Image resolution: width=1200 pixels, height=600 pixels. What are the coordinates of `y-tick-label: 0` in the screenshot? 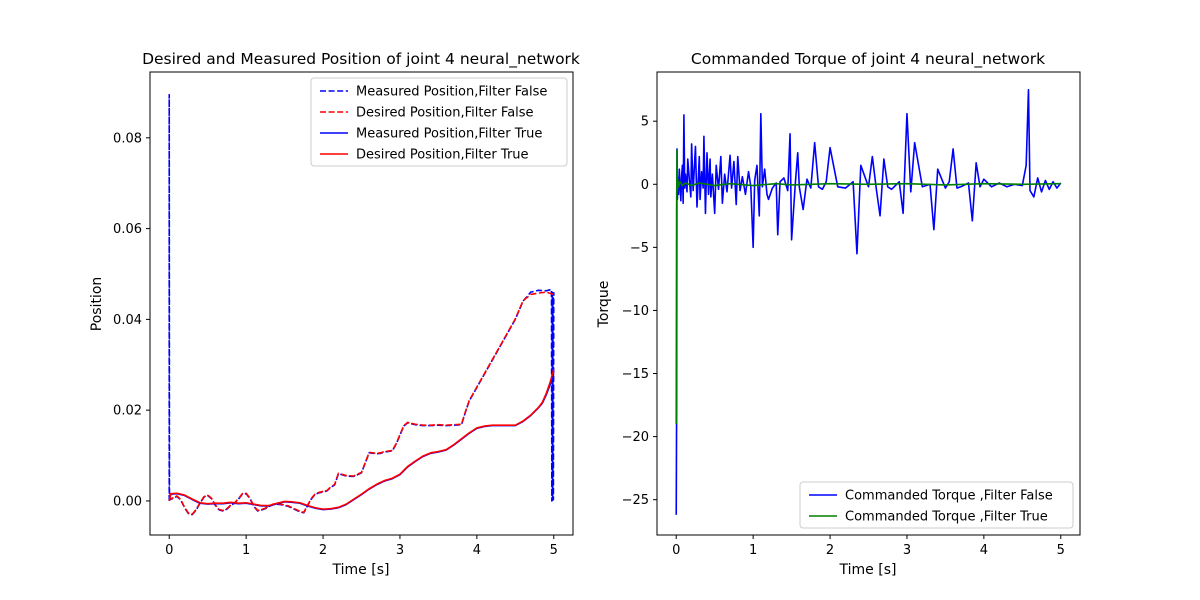 It's located at (645, 185).